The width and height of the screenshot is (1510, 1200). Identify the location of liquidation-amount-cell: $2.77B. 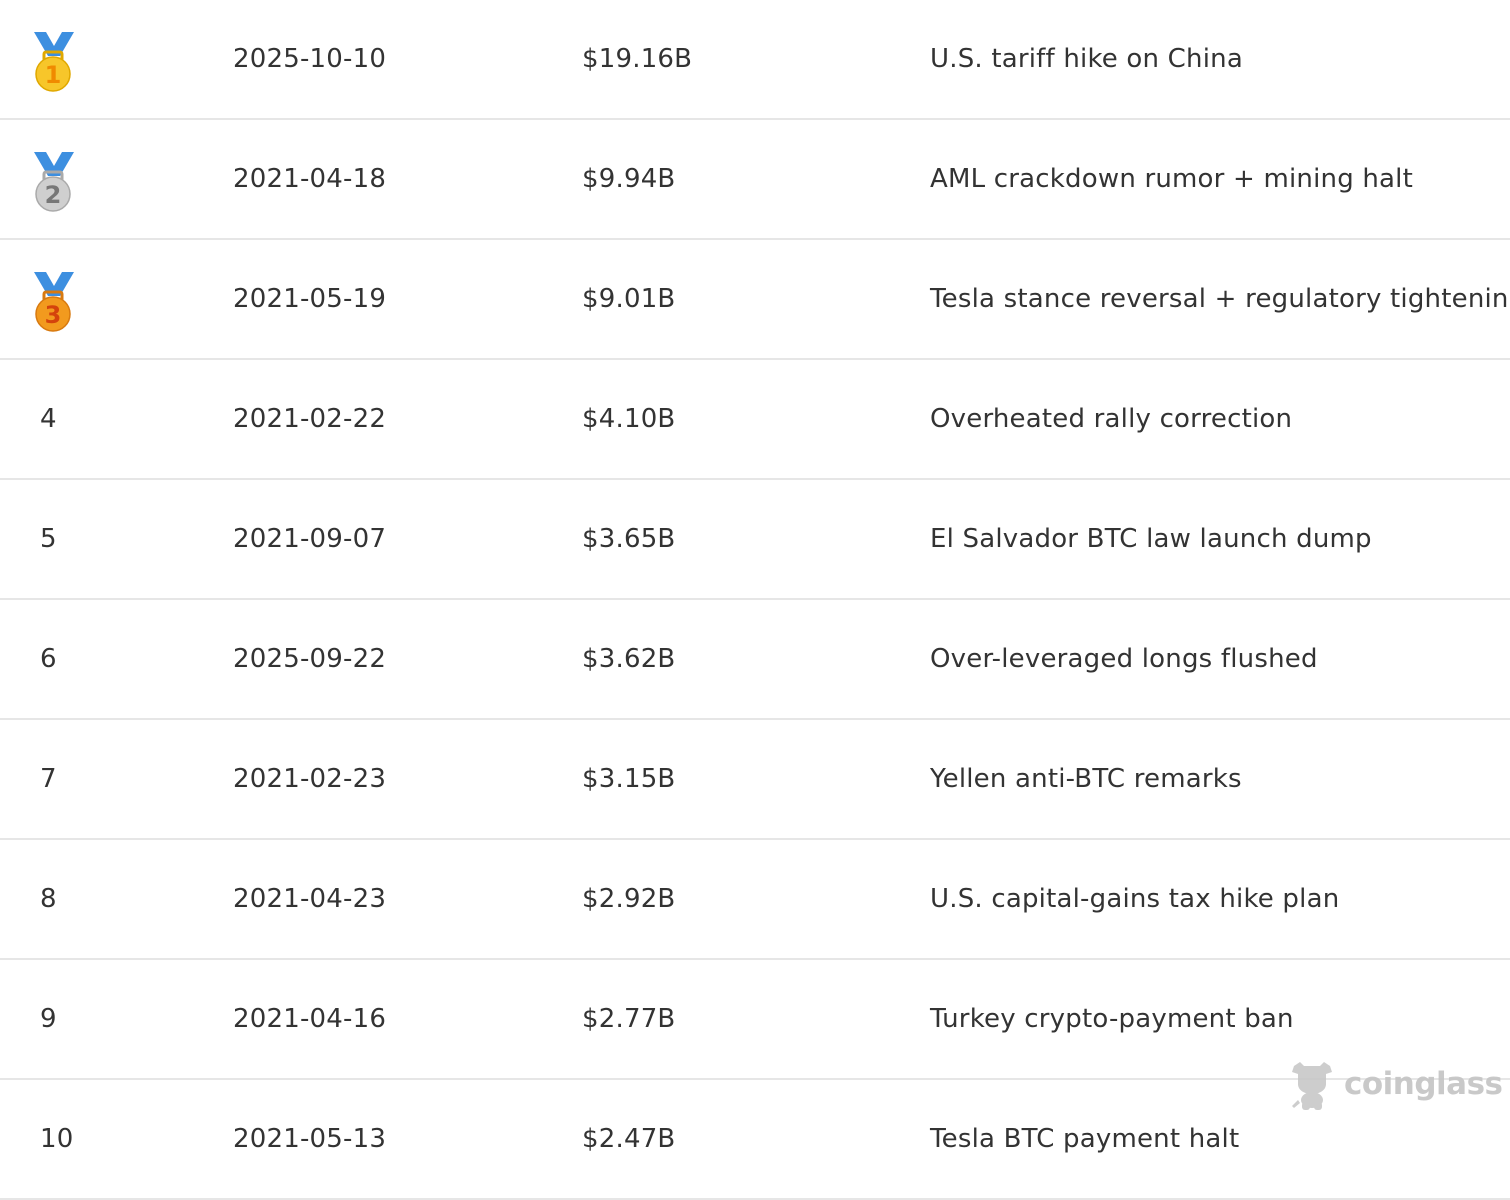
(629, 1019).